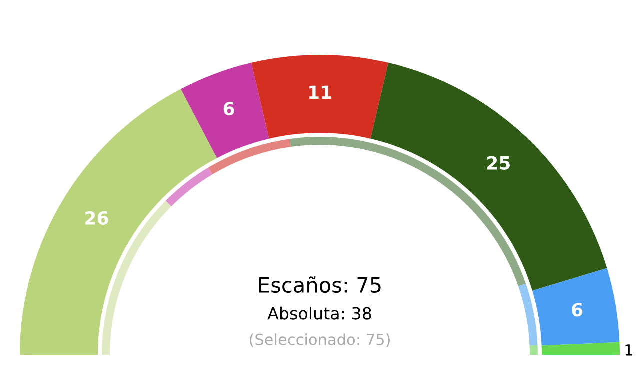 The image size is (640, 384). What do you see at coordinates (320, 313) in the screenshot?
I see `text: Absoluta: 38` at bounding box center [320, 313].